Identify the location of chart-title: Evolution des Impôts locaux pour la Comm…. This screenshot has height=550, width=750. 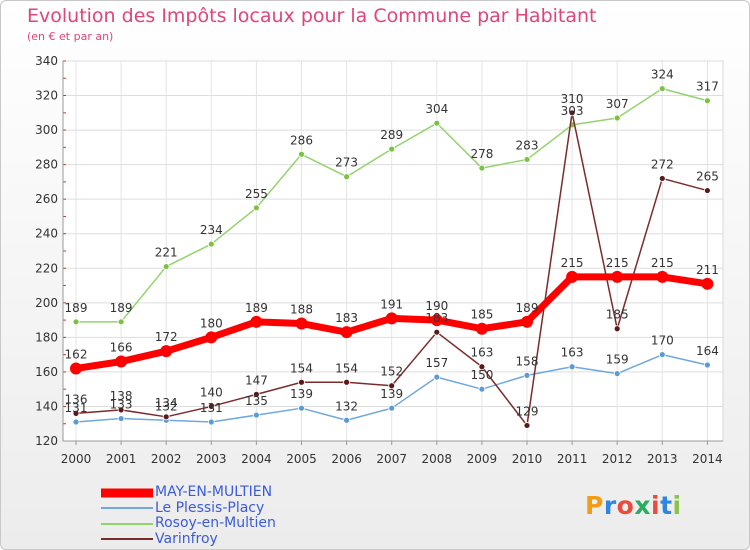
(312, 16).